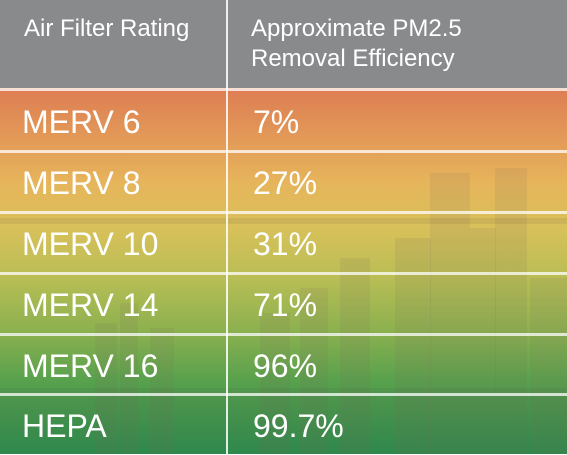 The width and height of the screenshot is (567, 455). Describe the element at coordinates (90, 365) in the screenshot. I see `rating-cell: MERV 16` at that location.